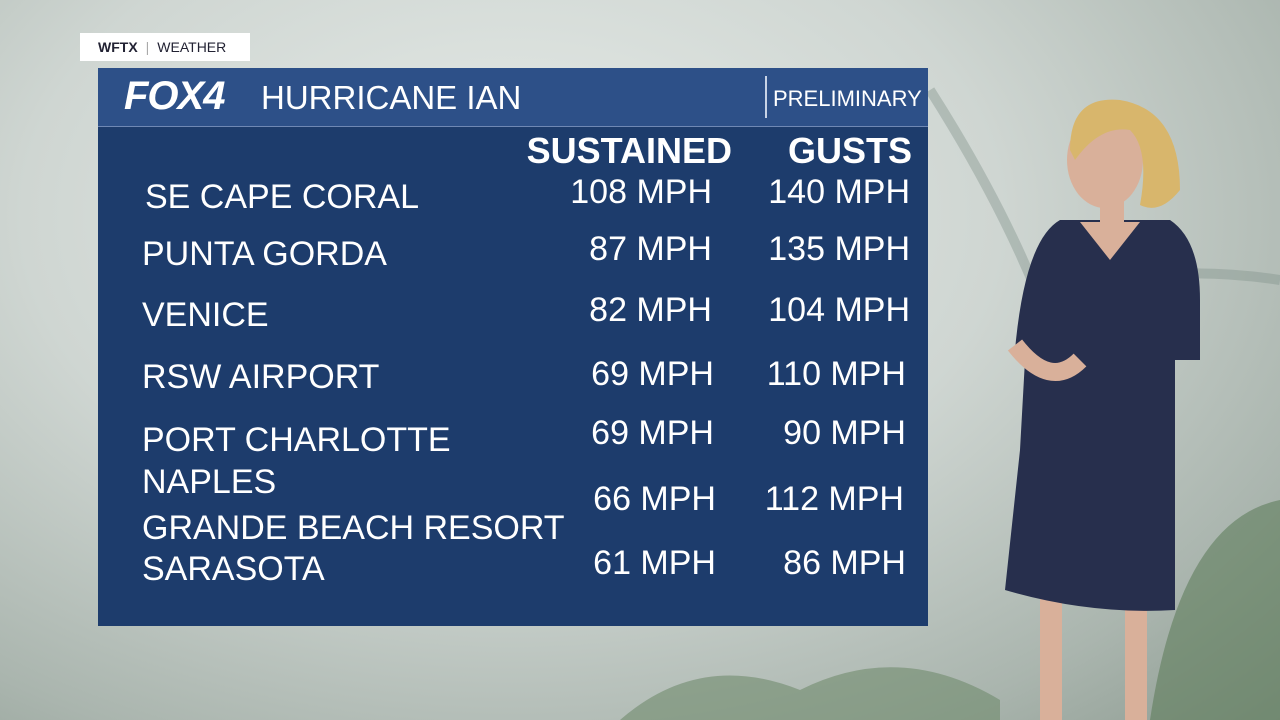  I want to click on gusts-value: 86 MPH, so click(844, 563).